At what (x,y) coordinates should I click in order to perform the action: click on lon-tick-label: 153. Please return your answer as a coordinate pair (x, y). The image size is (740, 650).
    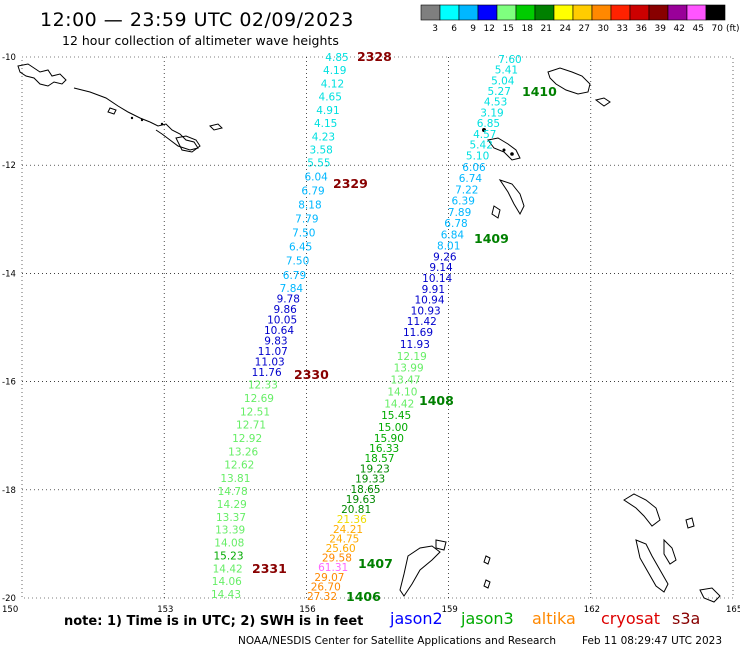
    Looking at the image, I should click on (165, 610).